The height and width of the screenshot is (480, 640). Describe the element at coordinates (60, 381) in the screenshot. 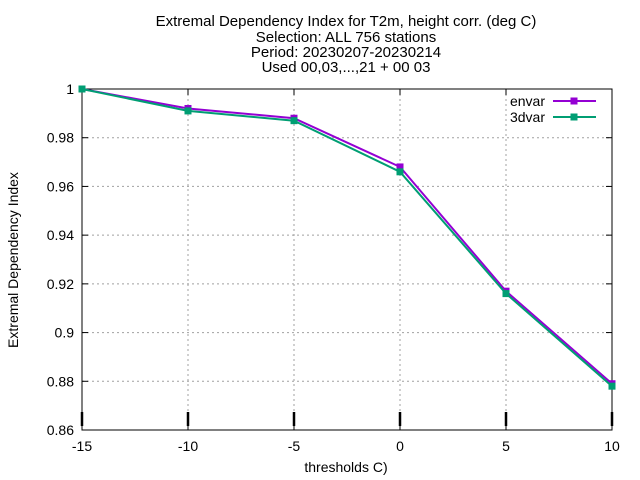

I see `y-tick-label: 0.88` at that location.